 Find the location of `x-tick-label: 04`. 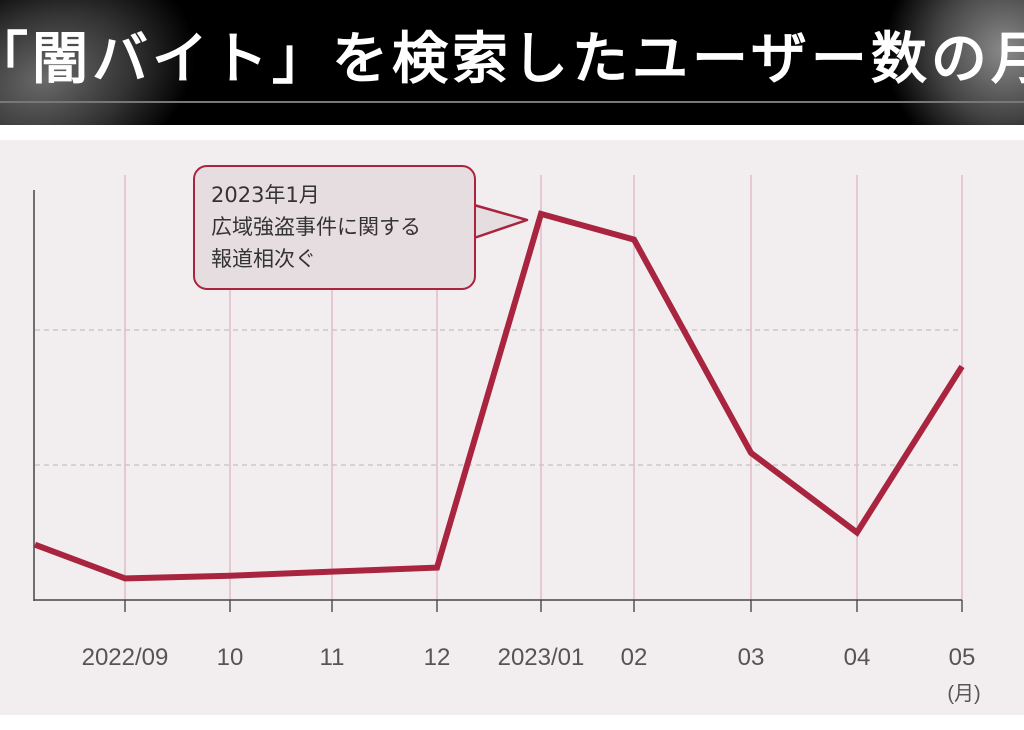

x-tick-label: 04 is located at coordinates (857, 657).